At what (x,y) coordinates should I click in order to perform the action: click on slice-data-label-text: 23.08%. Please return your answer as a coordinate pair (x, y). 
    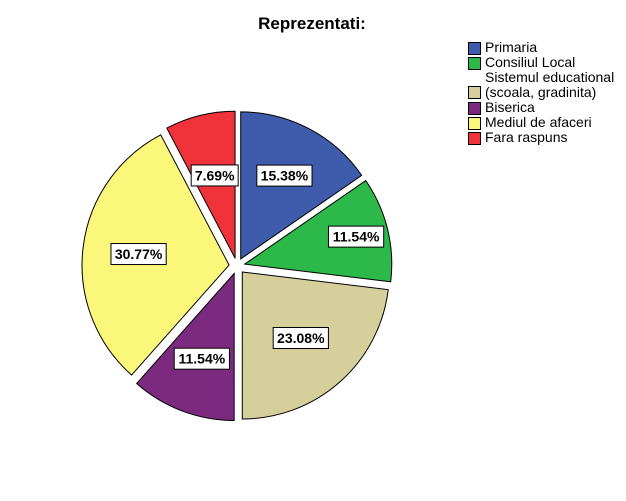
    Looking at the image, I should click on (301, 338).